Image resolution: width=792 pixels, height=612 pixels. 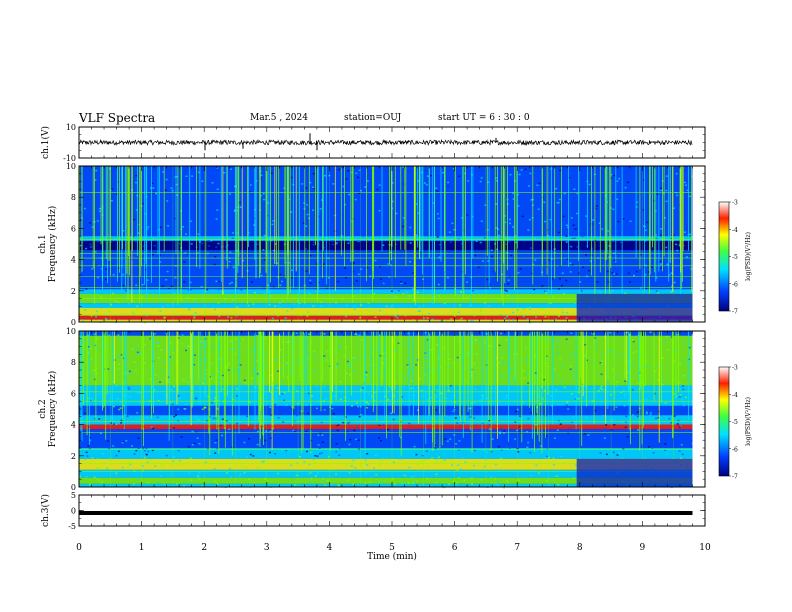 I want to click on x-tick-label: 10, so click(x=705, y=548).